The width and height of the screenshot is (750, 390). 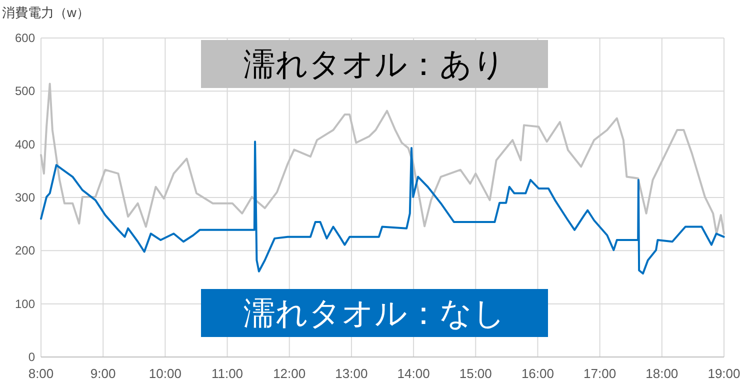 What do you see at coordinates (165, 373) in the screenshot?
I see `x-tick-label: 10:00` at bounding box center [165, 373].